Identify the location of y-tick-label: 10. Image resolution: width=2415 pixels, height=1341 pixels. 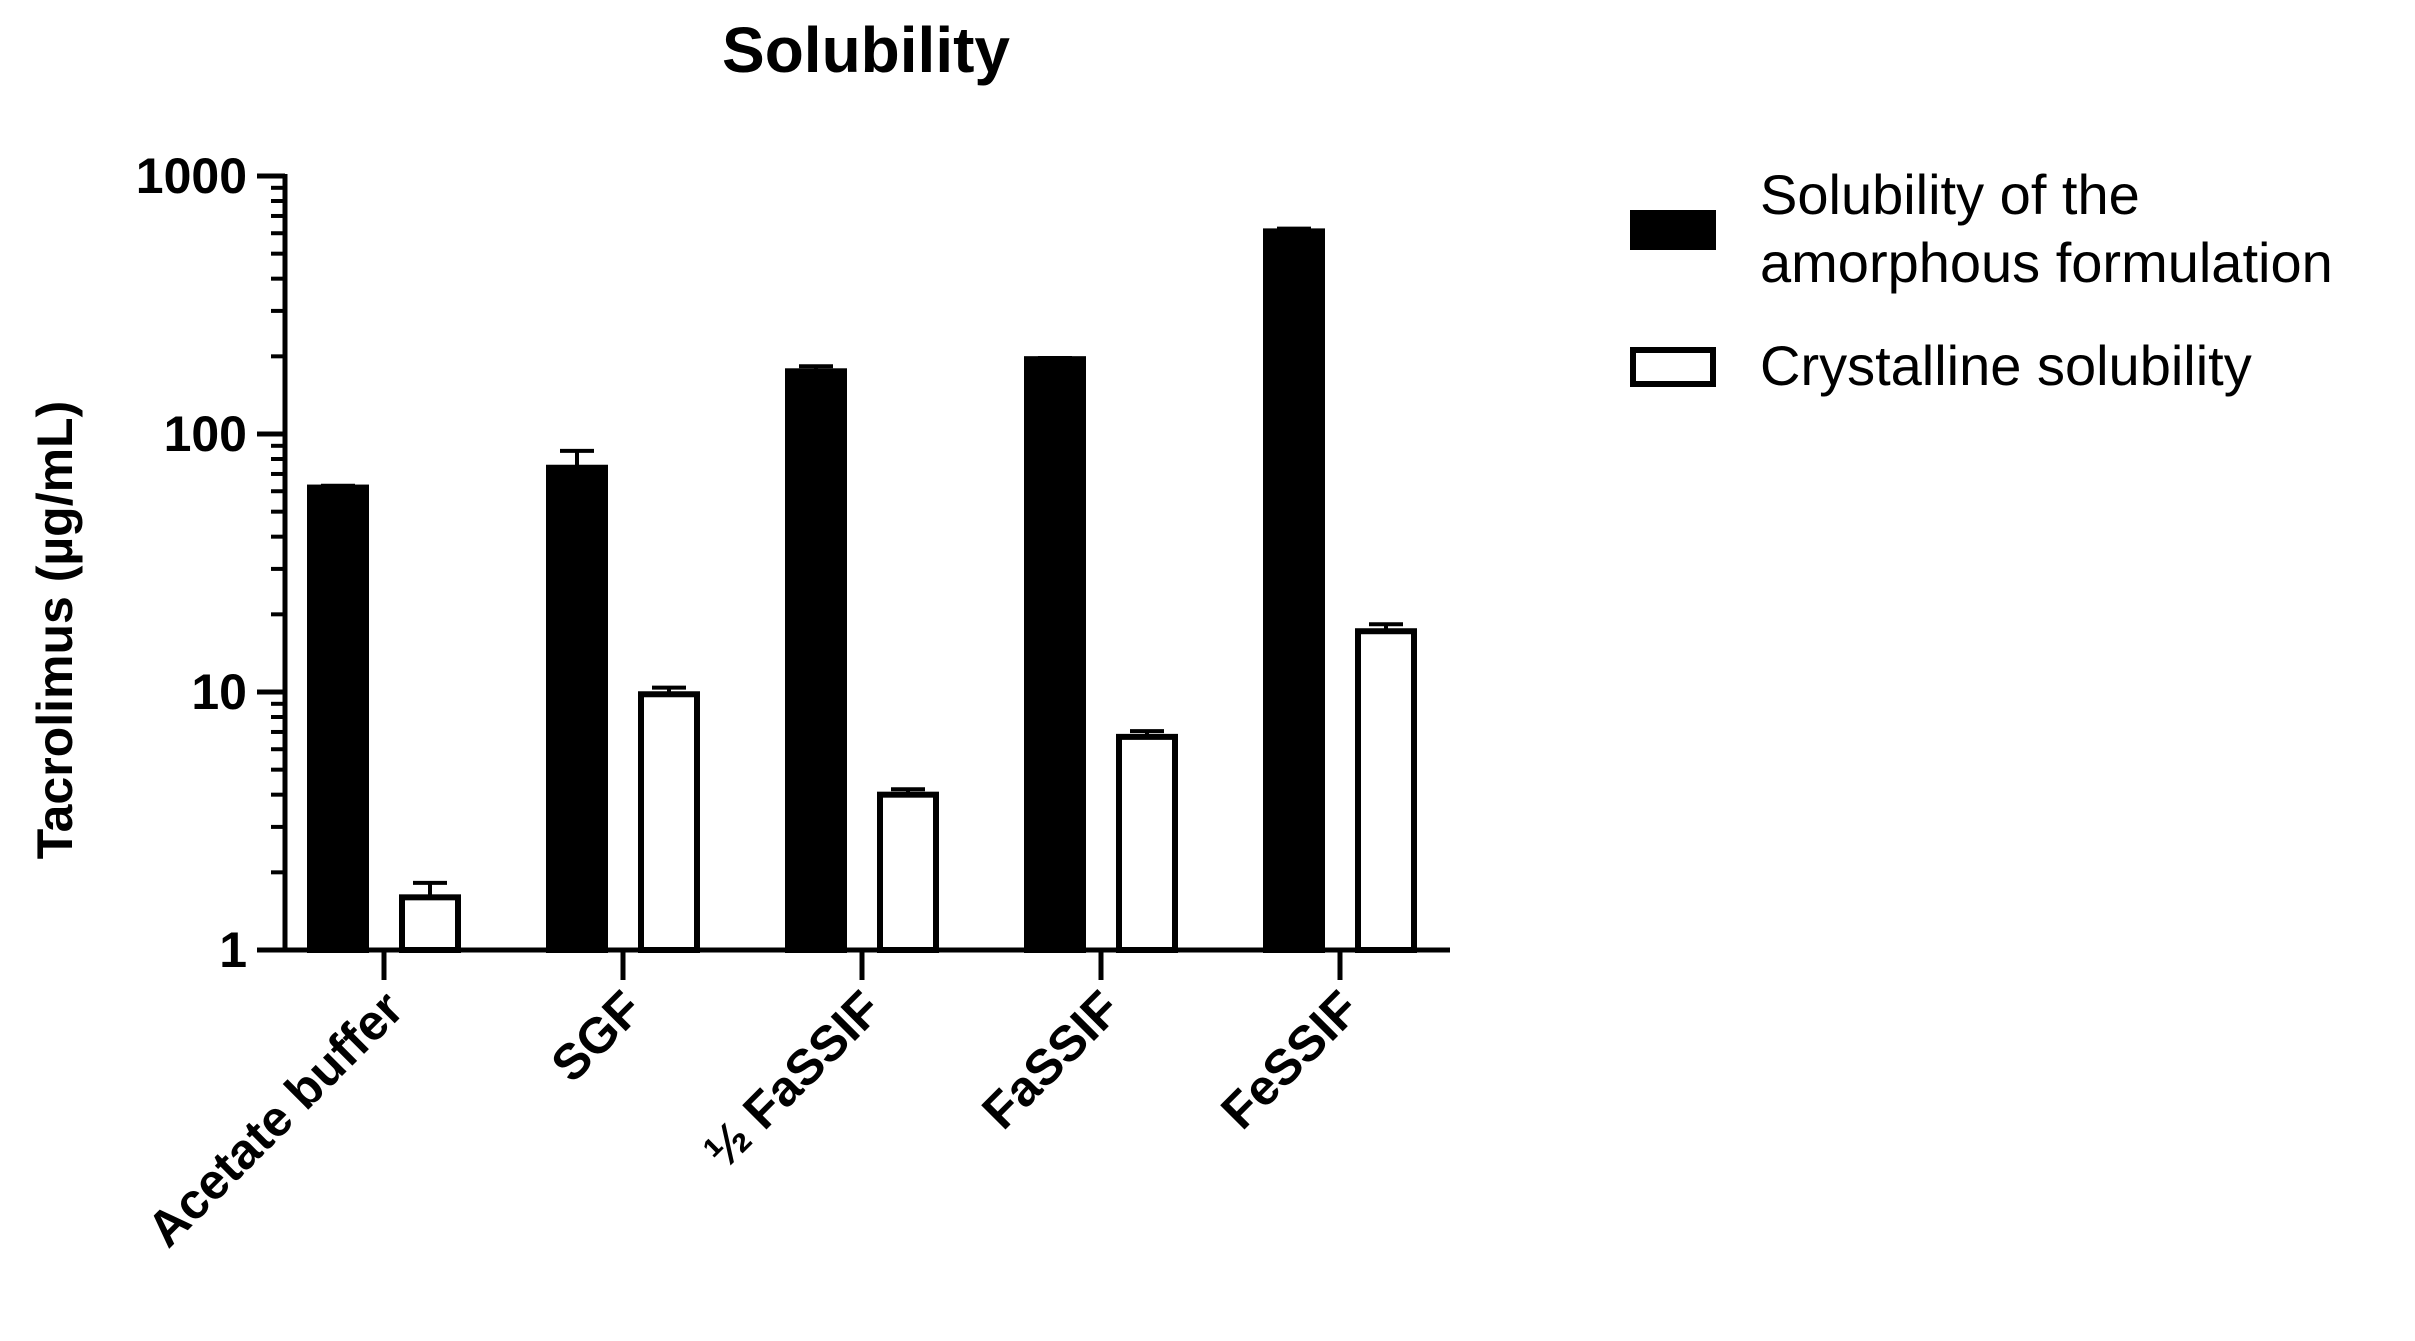
(219, 692).